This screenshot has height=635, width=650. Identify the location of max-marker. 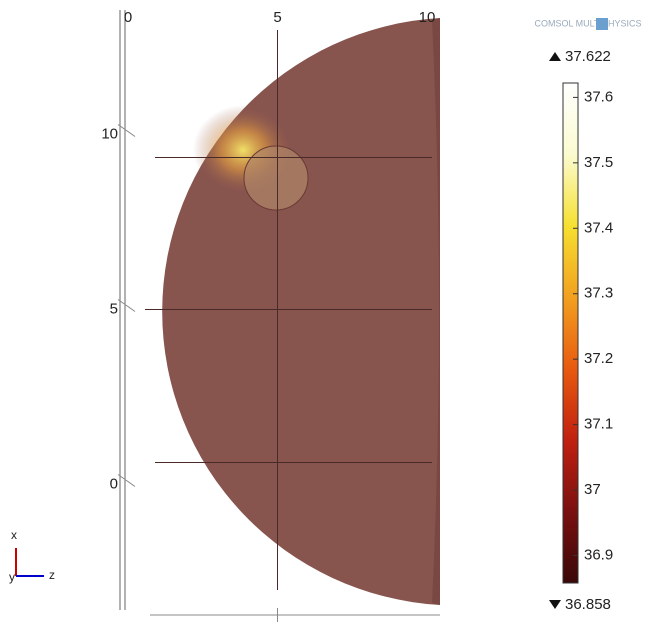
(555, 56).